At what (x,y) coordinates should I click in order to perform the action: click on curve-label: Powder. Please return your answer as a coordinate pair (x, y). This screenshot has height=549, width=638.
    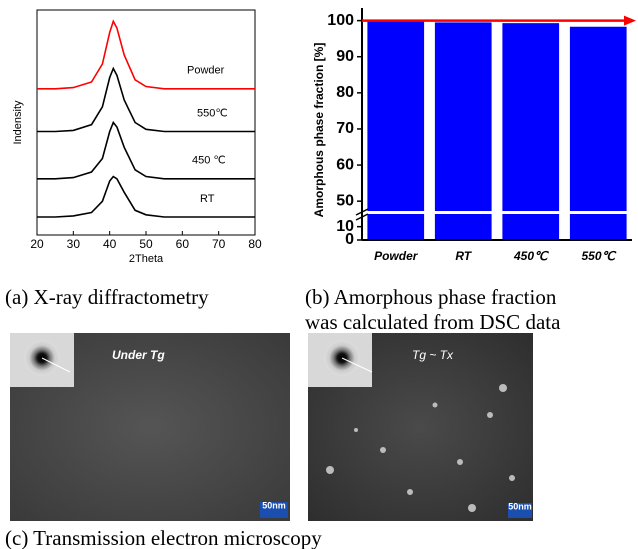
    Looking at the image, I should click on (206, 71).